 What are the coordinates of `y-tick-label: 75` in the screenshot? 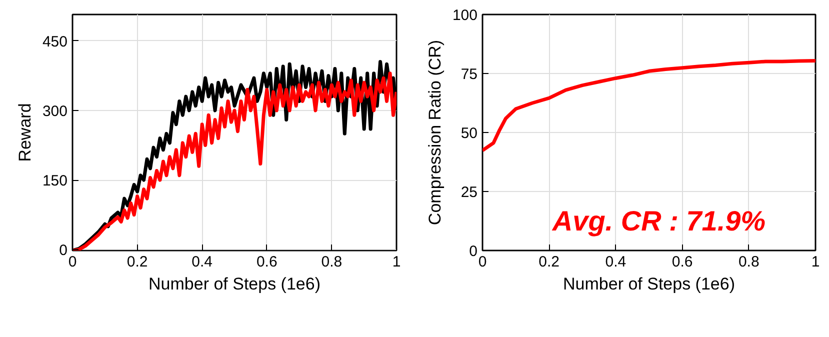 It's located at (469, 74).